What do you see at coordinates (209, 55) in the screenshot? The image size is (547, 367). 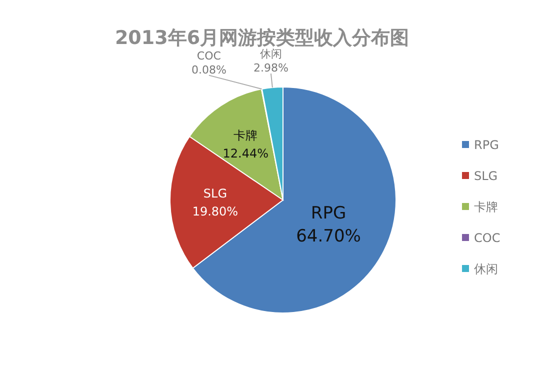 I see `slice-label: COC` at bounding box center [209, 55].